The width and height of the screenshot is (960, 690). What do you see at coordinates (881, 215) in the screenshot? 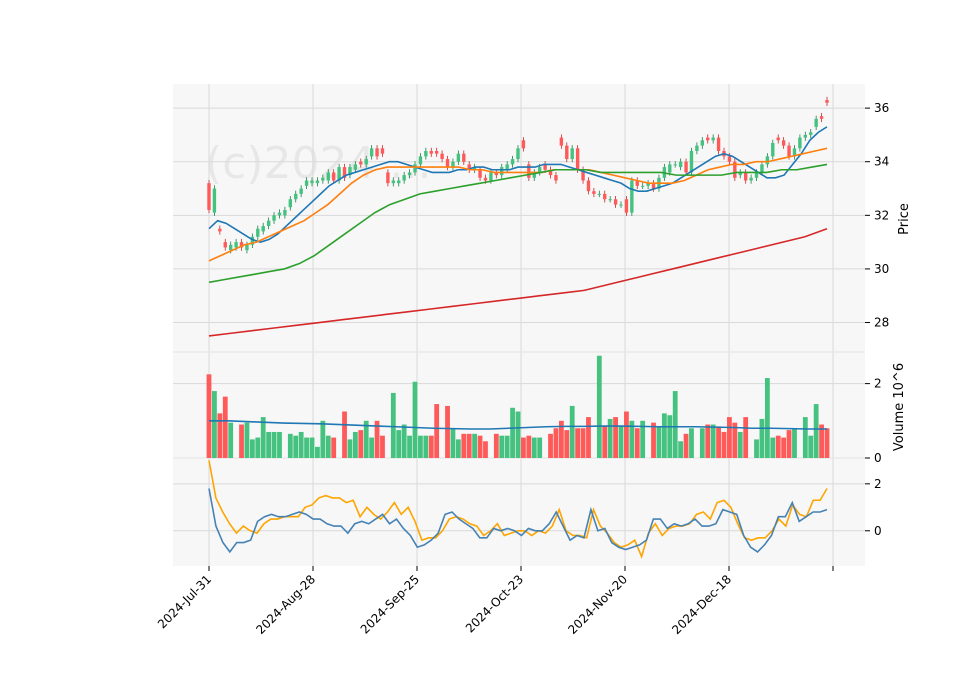
I see `price-y-tick-label: 32` at bounding box center [881, 215].